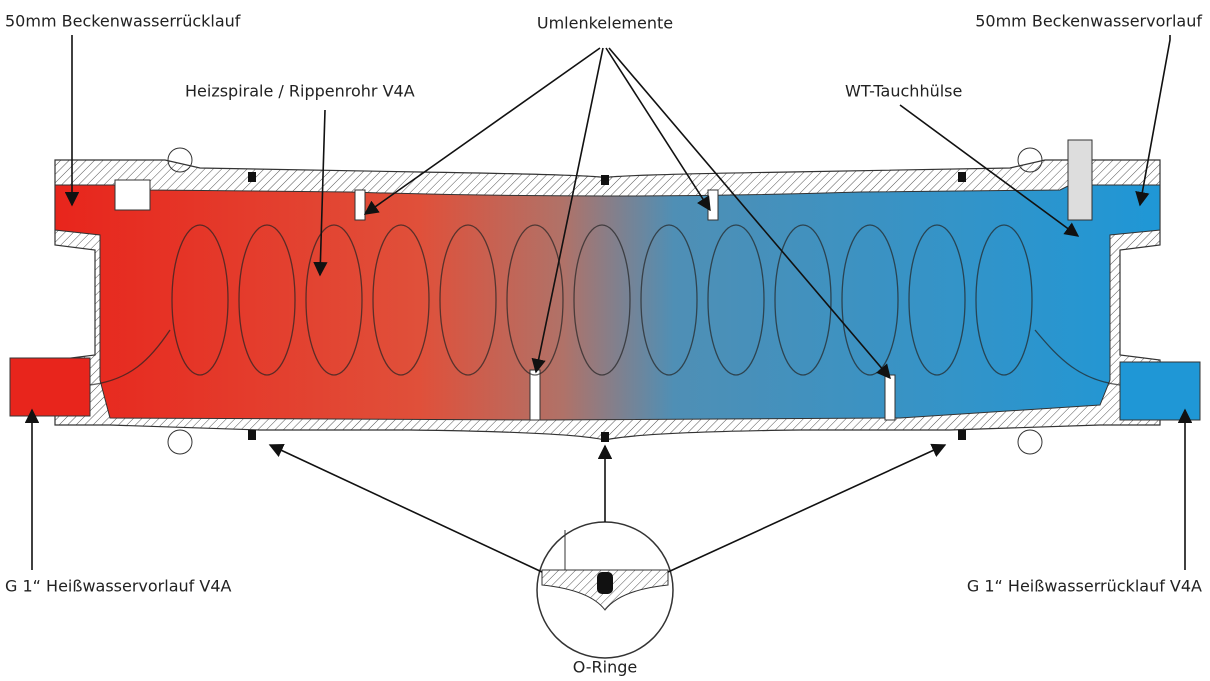 This screenshot has height=681, width=1210. What do you see at coordinates (605, 590) in the screenshot?
I see `detail-magnifier` at bounding box center [605, 590].